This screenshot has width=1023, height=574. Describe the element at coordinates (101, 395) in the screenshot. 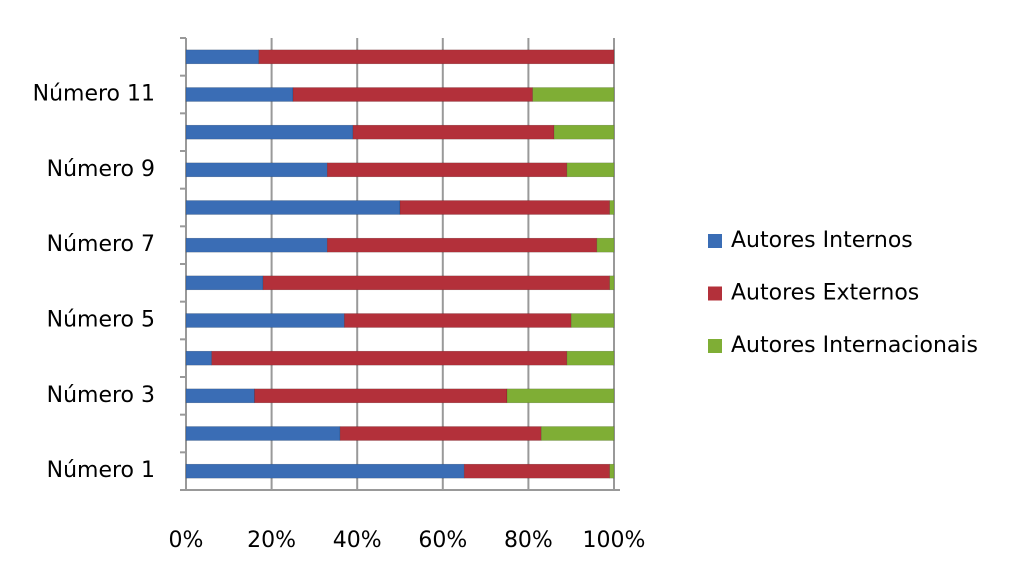

I see `y-tick-label: Número 3` at that location.